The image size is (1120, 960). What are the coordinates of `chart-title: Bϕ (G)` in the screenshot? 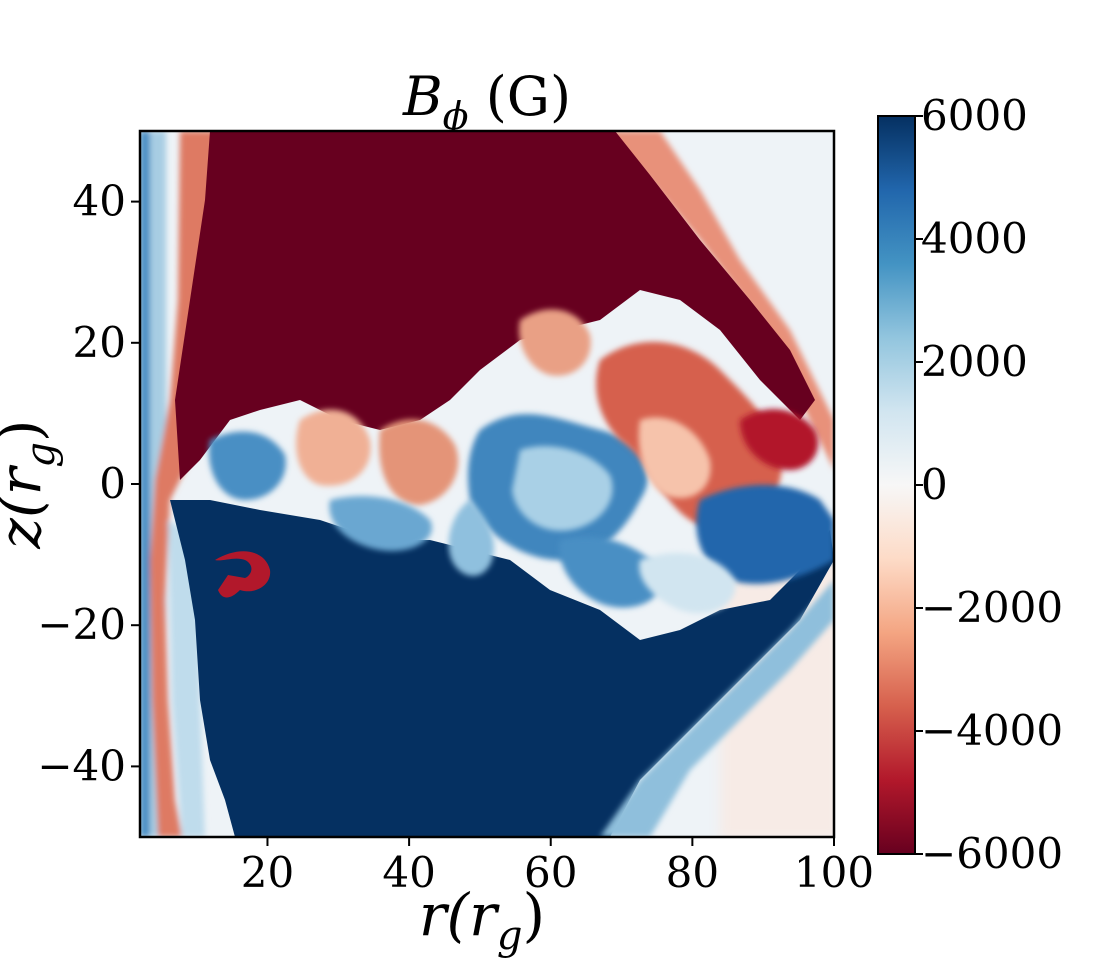 It's located at (486, 101).